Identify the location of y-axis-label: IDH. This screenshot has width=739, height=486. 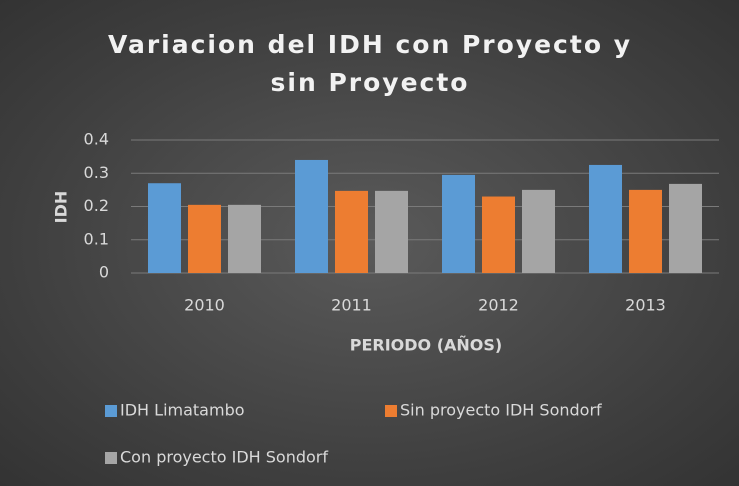
(61, 207).